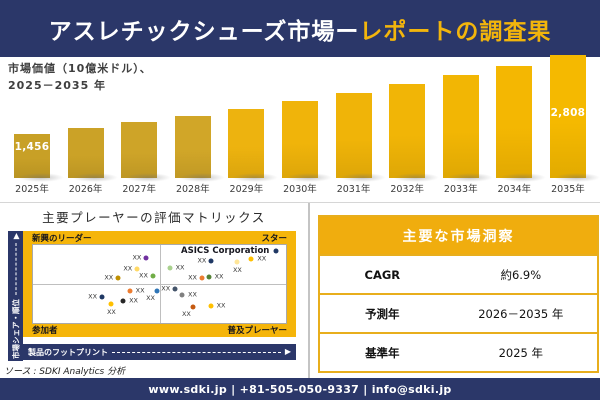 The width and height of the screenshot is (600, 400). What do you see at coordinates (407, 189) in the screenshot?
I see `x-axis-tick: 2032年` at bounding box center [407, 189].